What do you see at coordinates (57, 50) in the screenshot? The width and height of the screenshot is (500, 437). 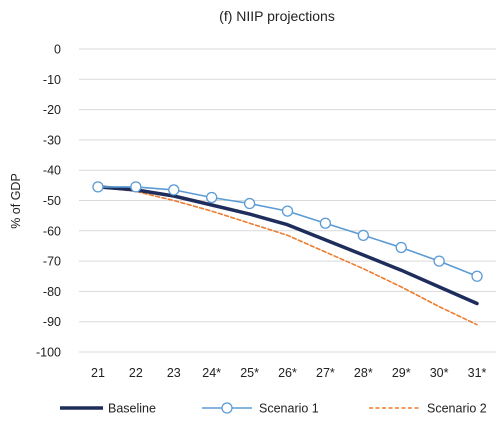 I see `y-tick-label: 0` at bounding box center [57, 50].